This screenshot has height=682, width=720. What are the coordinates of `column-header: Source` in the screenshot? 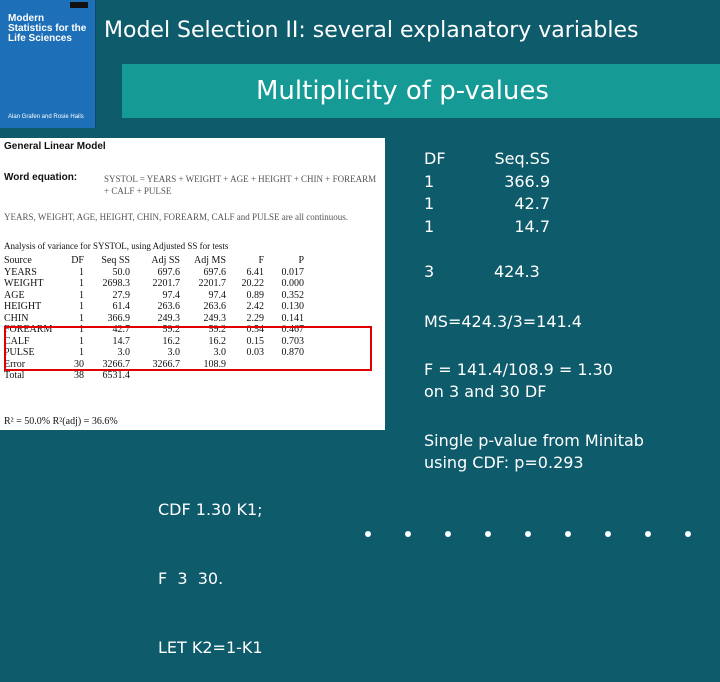 It's located at (34, 261).